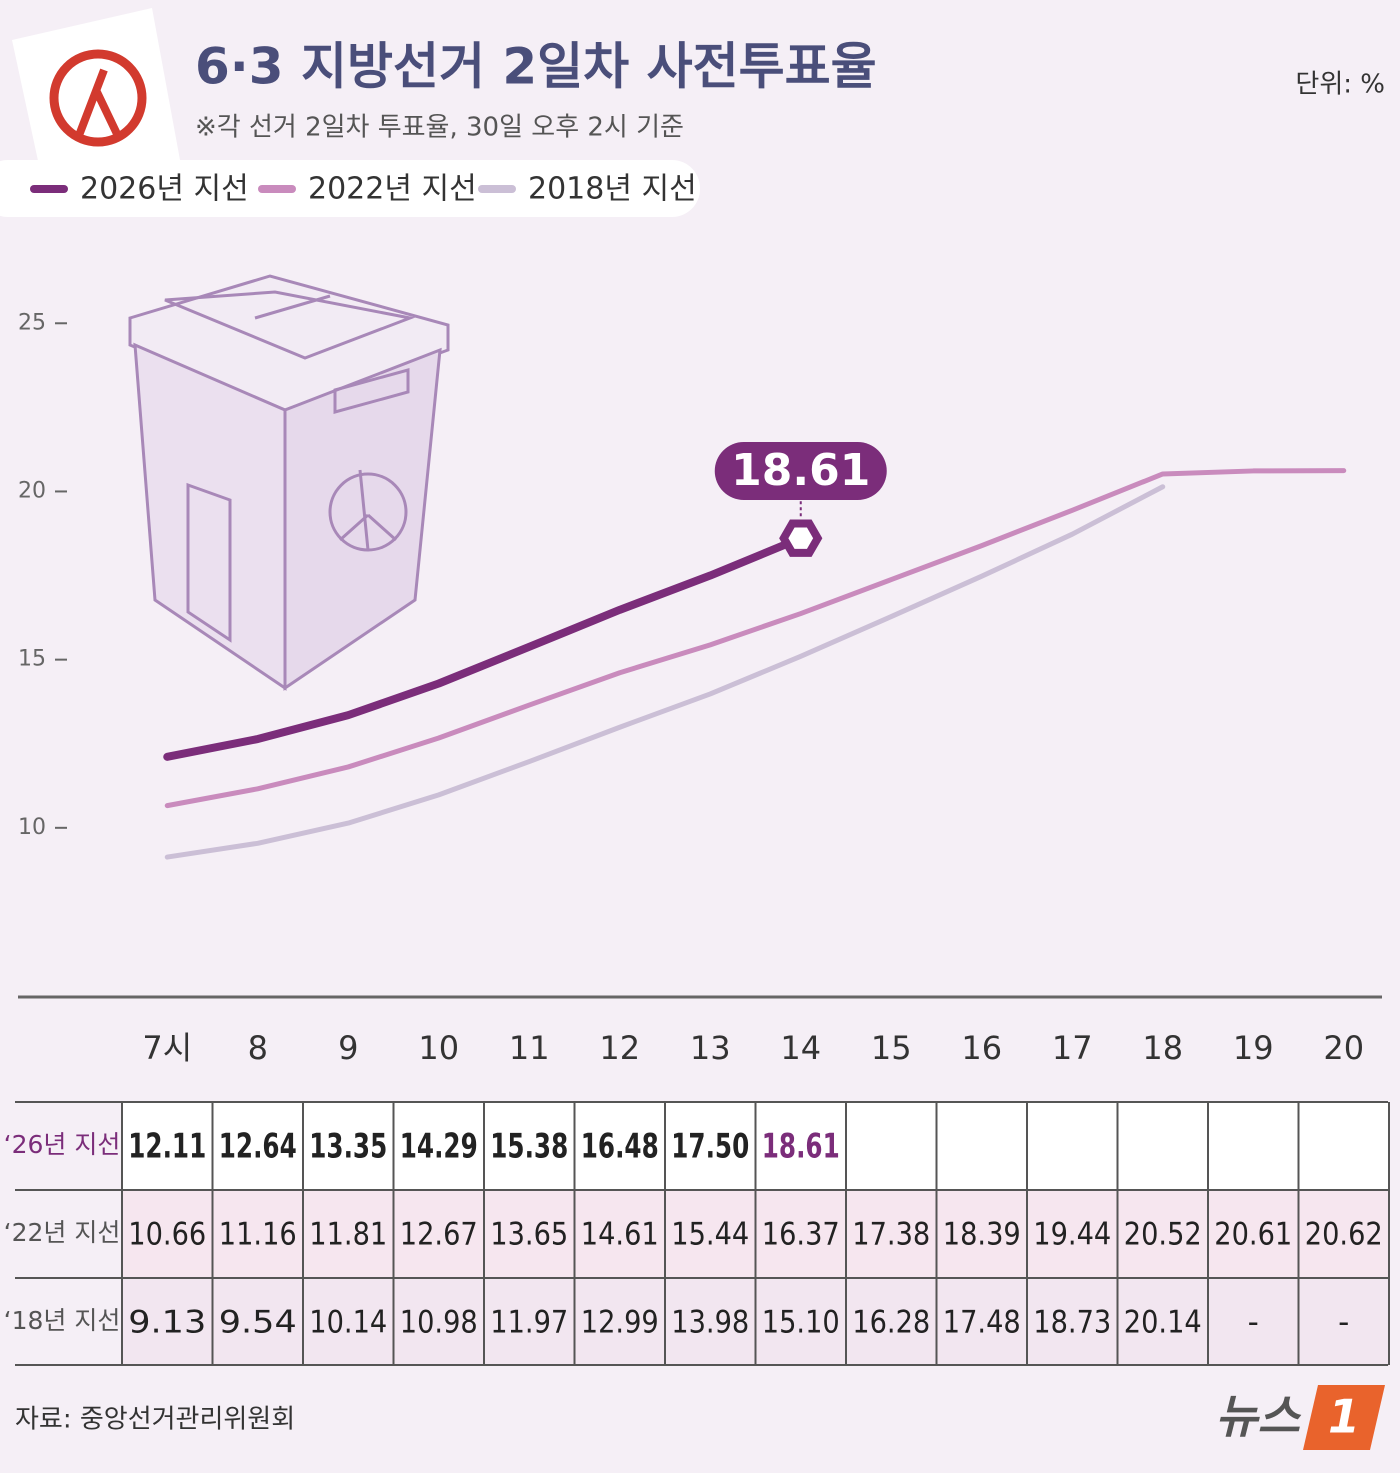  Describe the element at coordinates (1340, 85) in the screenshot. I see `unit: 단위: %` at that location.